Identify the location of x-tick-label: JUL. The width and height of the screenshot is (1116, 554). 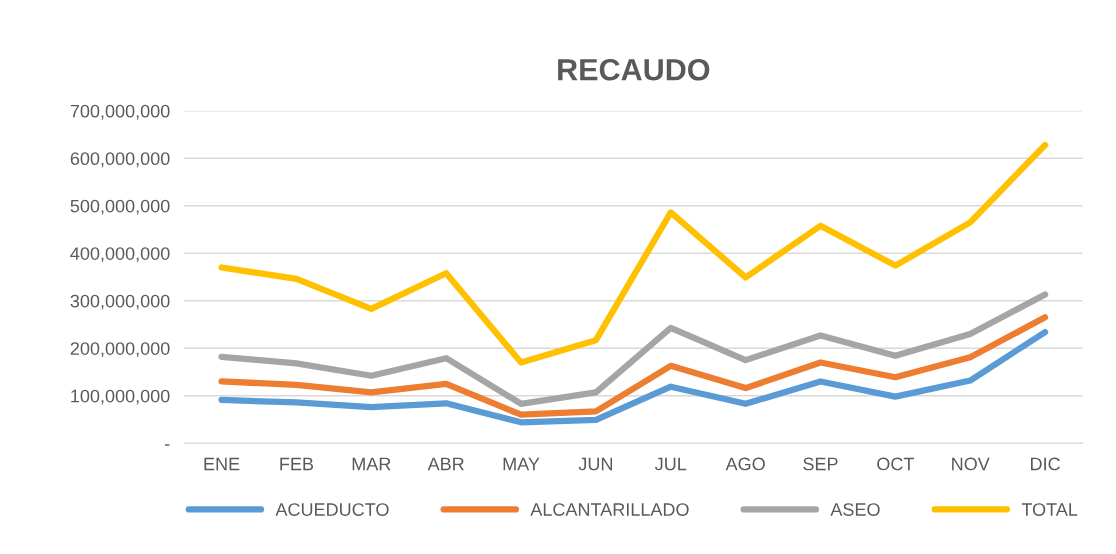
(670, 464).